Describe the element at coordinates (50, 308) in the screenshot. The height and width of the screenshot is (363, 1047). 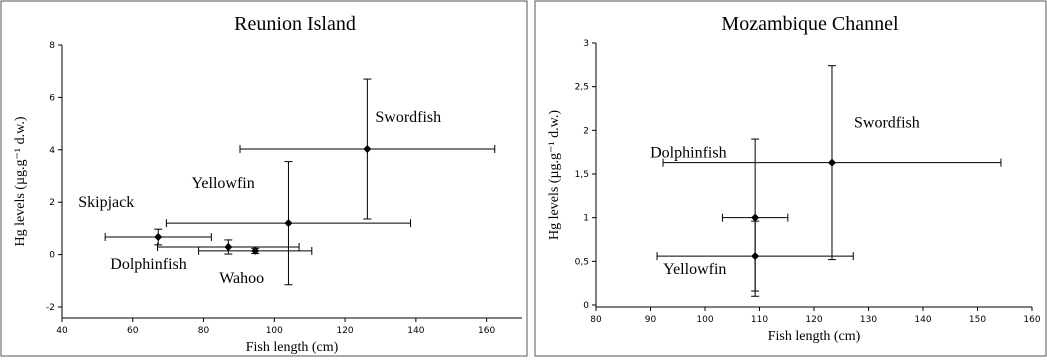
I see `y-tick-label: -2` at that location.